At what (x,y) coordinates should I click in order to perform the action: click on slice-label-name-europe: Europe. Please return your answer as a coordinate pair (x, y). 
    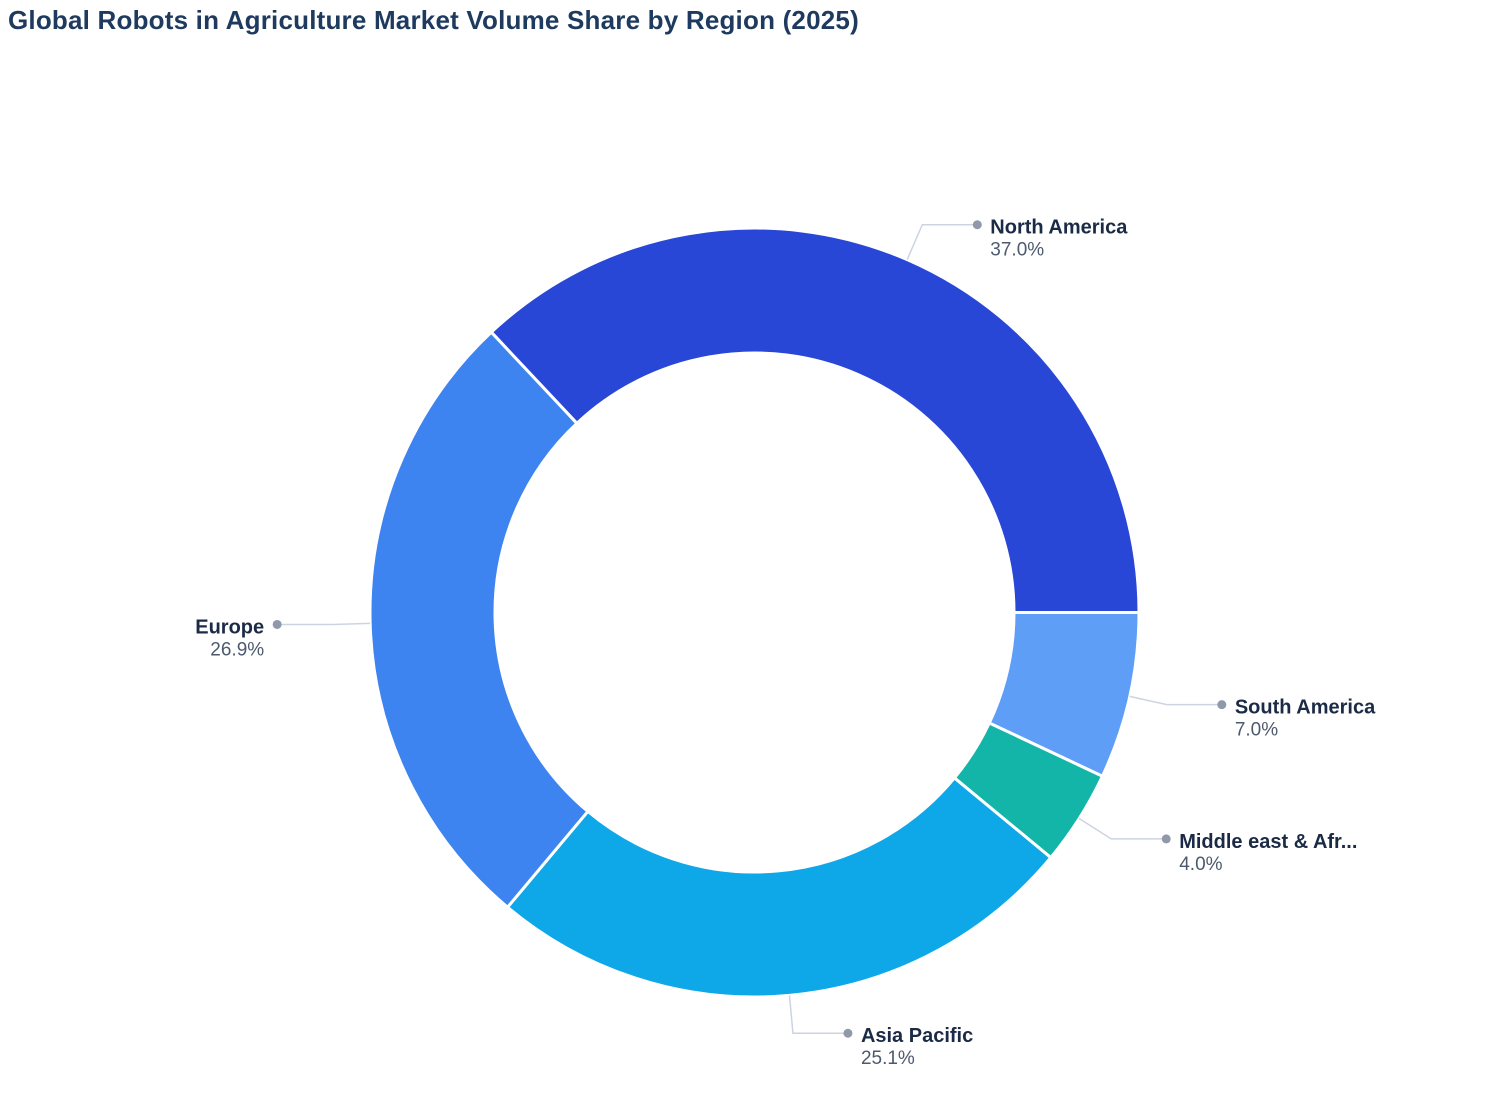
    Looking at the image, I should click on (229, 627).